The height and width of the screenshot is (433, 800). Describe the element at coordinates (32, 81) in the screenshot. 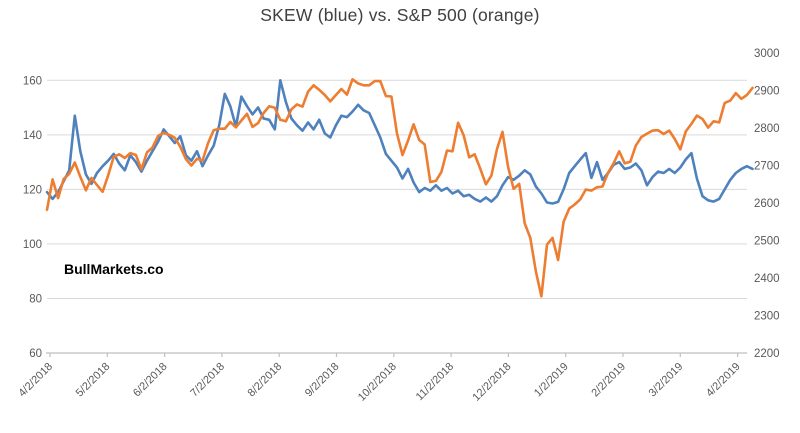

I see `left-axis-label: 160` at that location.